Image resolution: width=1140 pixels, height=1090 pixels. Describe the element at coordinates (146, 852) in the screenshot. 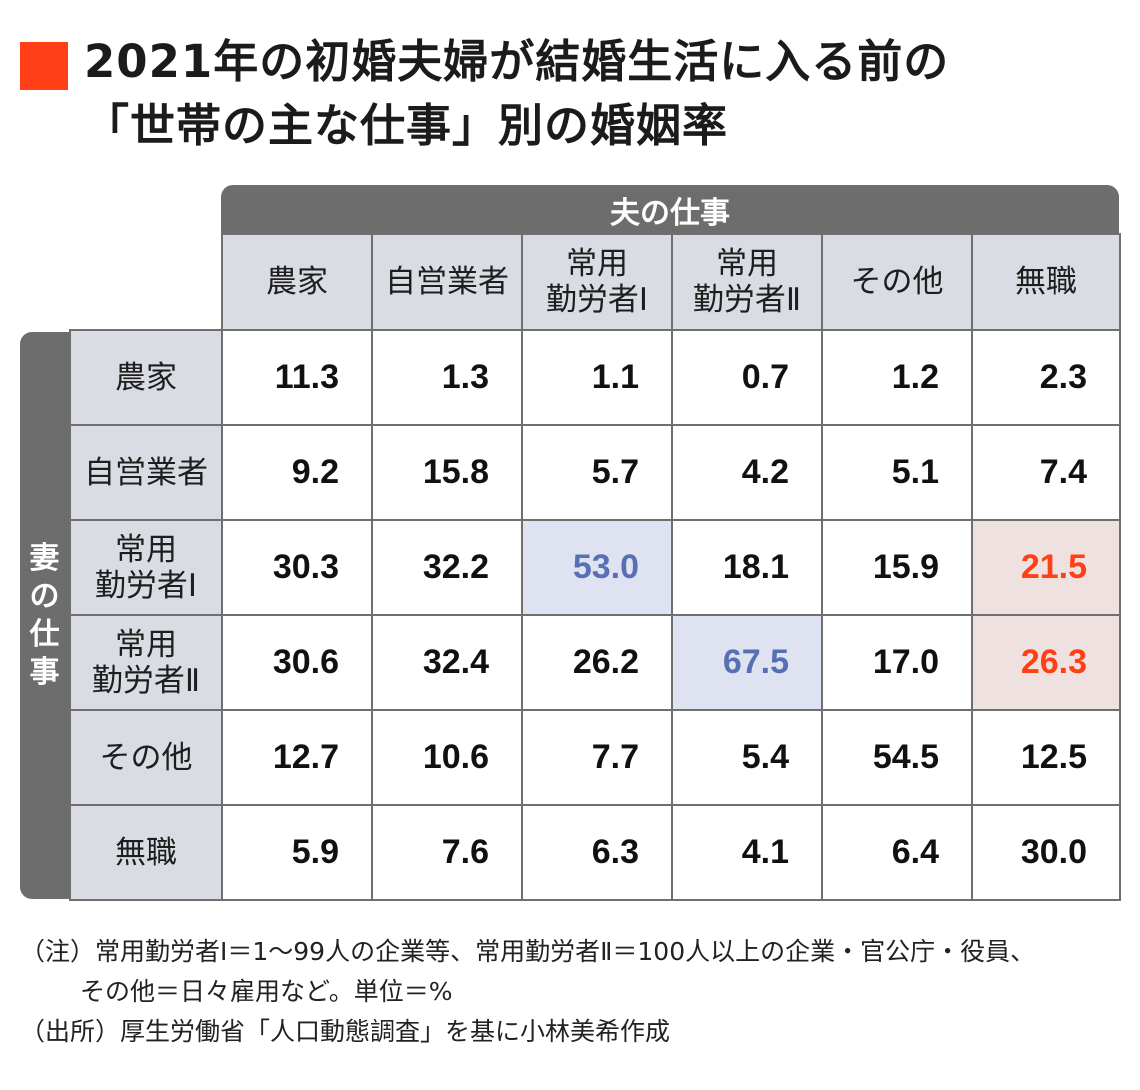

I see `row-header-unemployed: 無職` at that location.